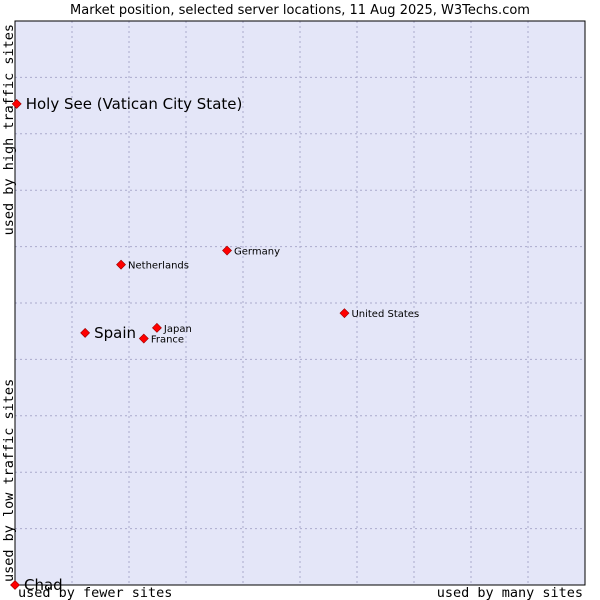 This screenshot has height=600, width=600. I want to click on point-marker-germany, so click(227, 250).